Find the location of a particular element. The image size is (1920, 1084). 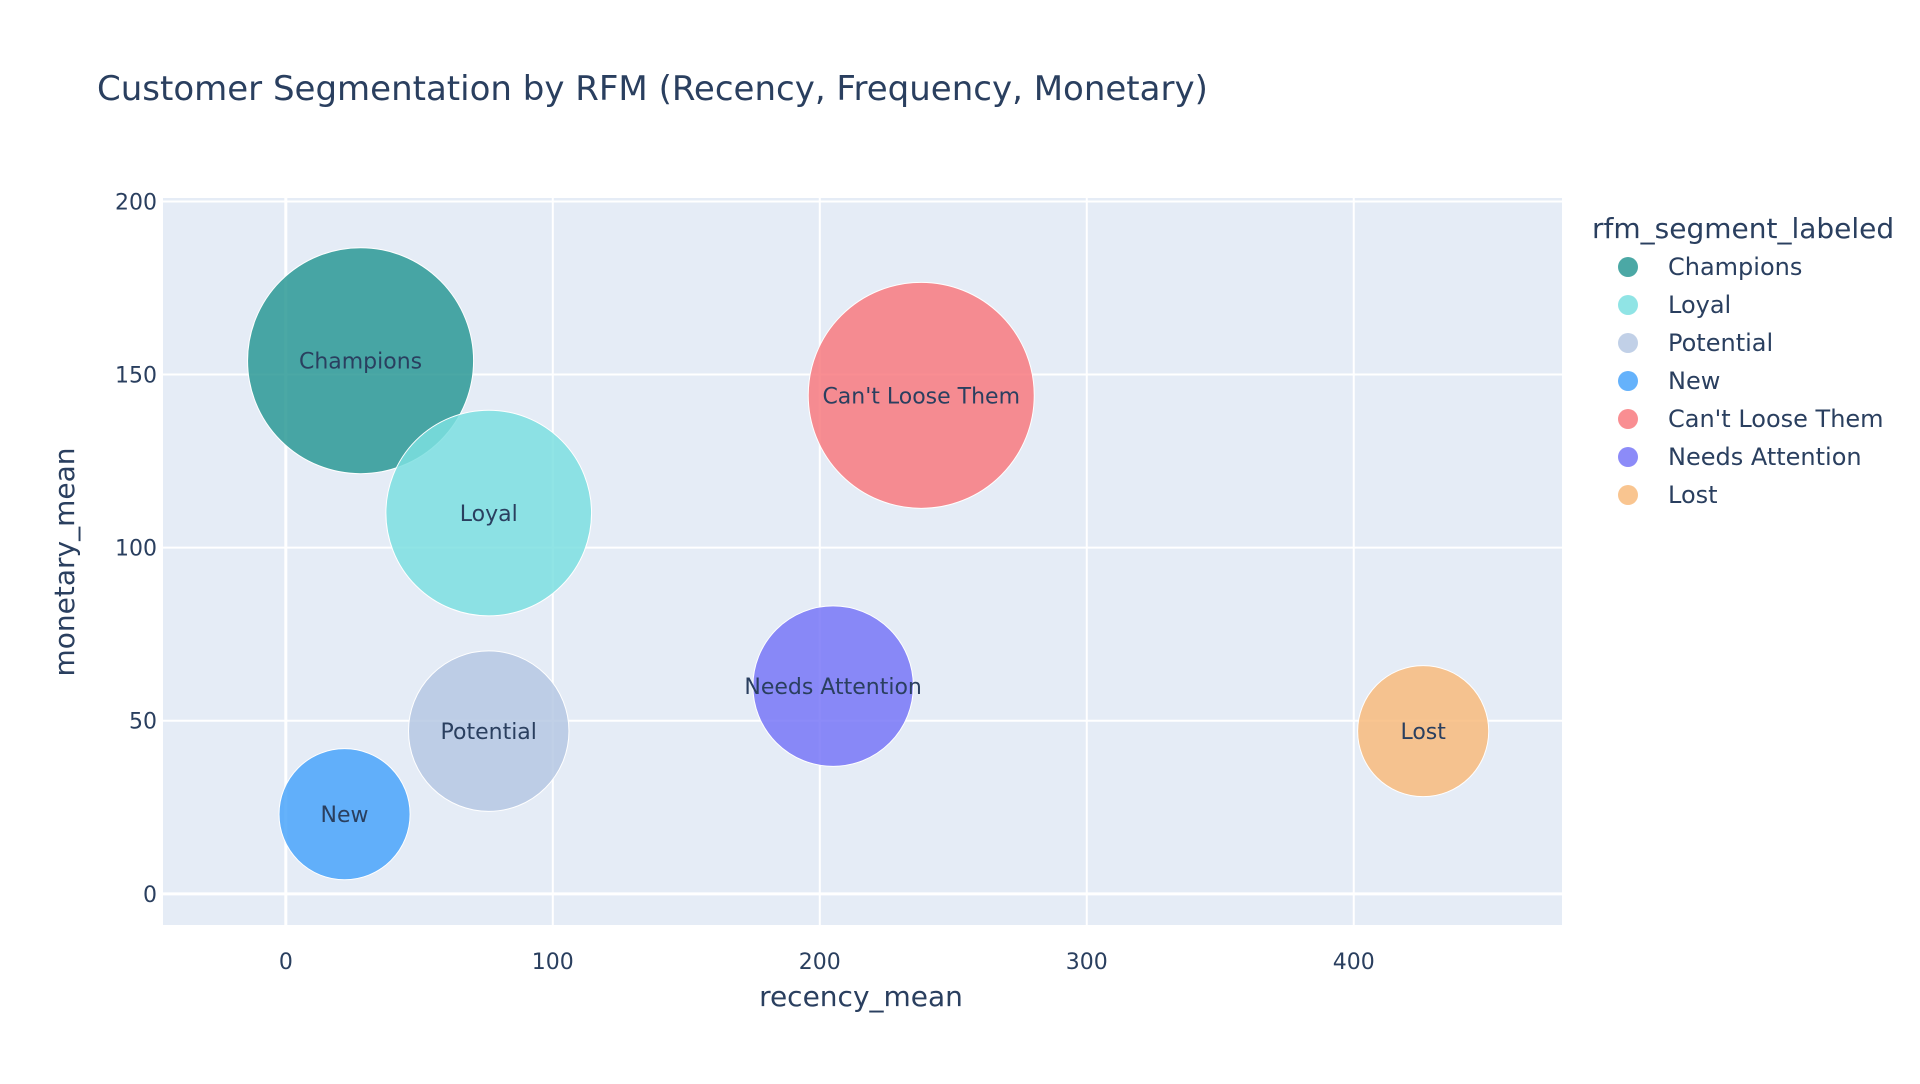

legend-item-label: Needs Attention is located at coordinates (1765, 457).